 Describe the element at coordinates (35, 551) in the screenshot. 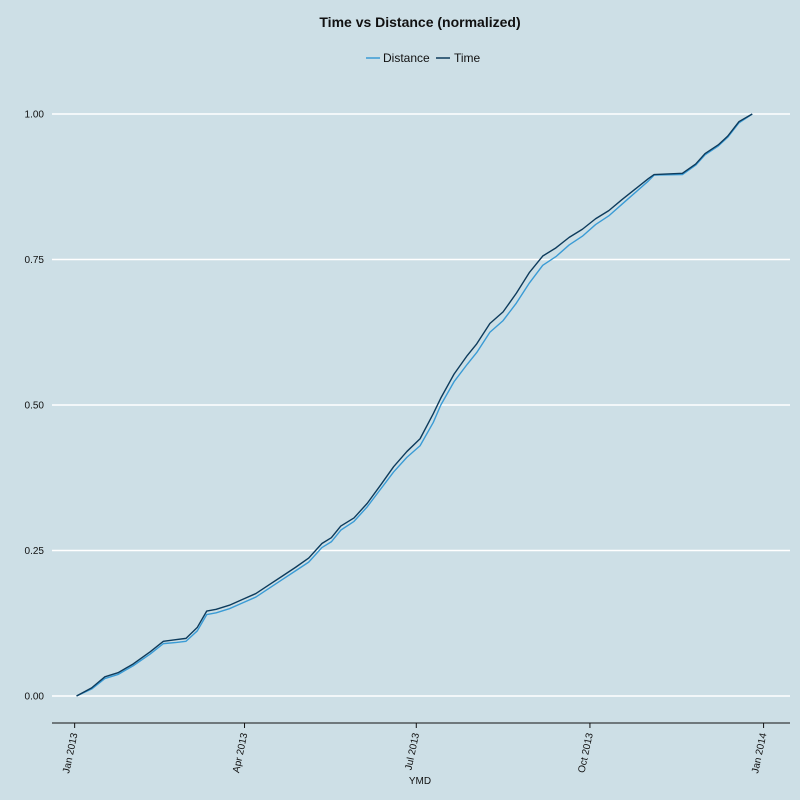

I see `y-tick-label: 0.25` at that location.